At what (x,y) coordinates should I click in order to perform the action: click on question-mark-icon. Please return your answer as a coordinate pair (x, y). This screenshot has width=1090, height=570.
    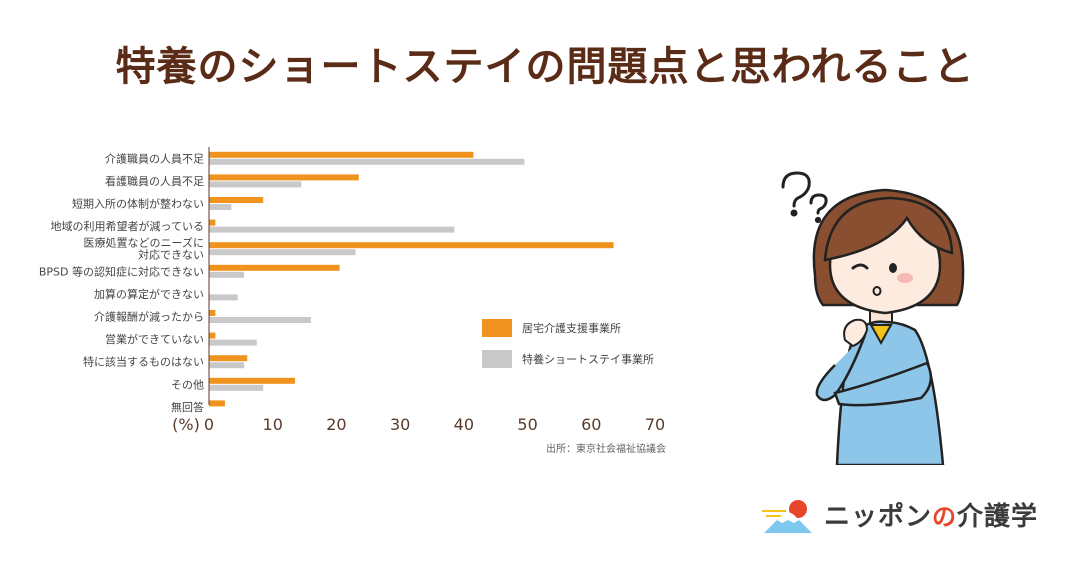
    Looking at the image, I should click on (804, 197).